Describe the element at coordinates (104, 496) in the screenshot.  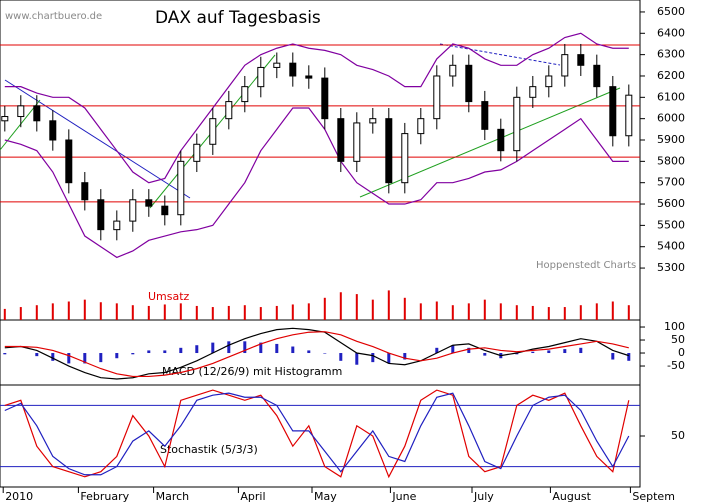
I see `x-tick-label: February` at that location.